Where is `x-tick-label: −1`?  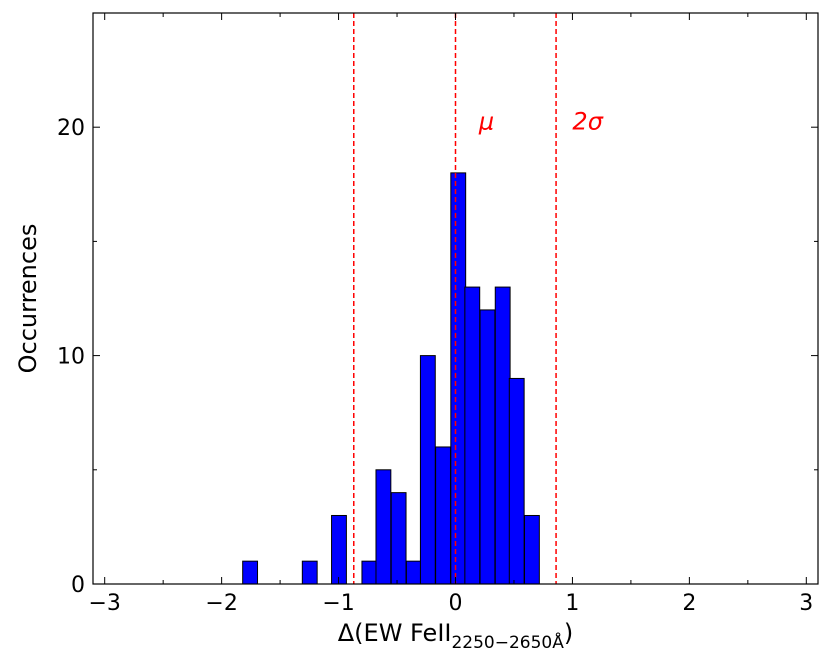 x-tick-label: −1 is located at coordinates (338, 603).